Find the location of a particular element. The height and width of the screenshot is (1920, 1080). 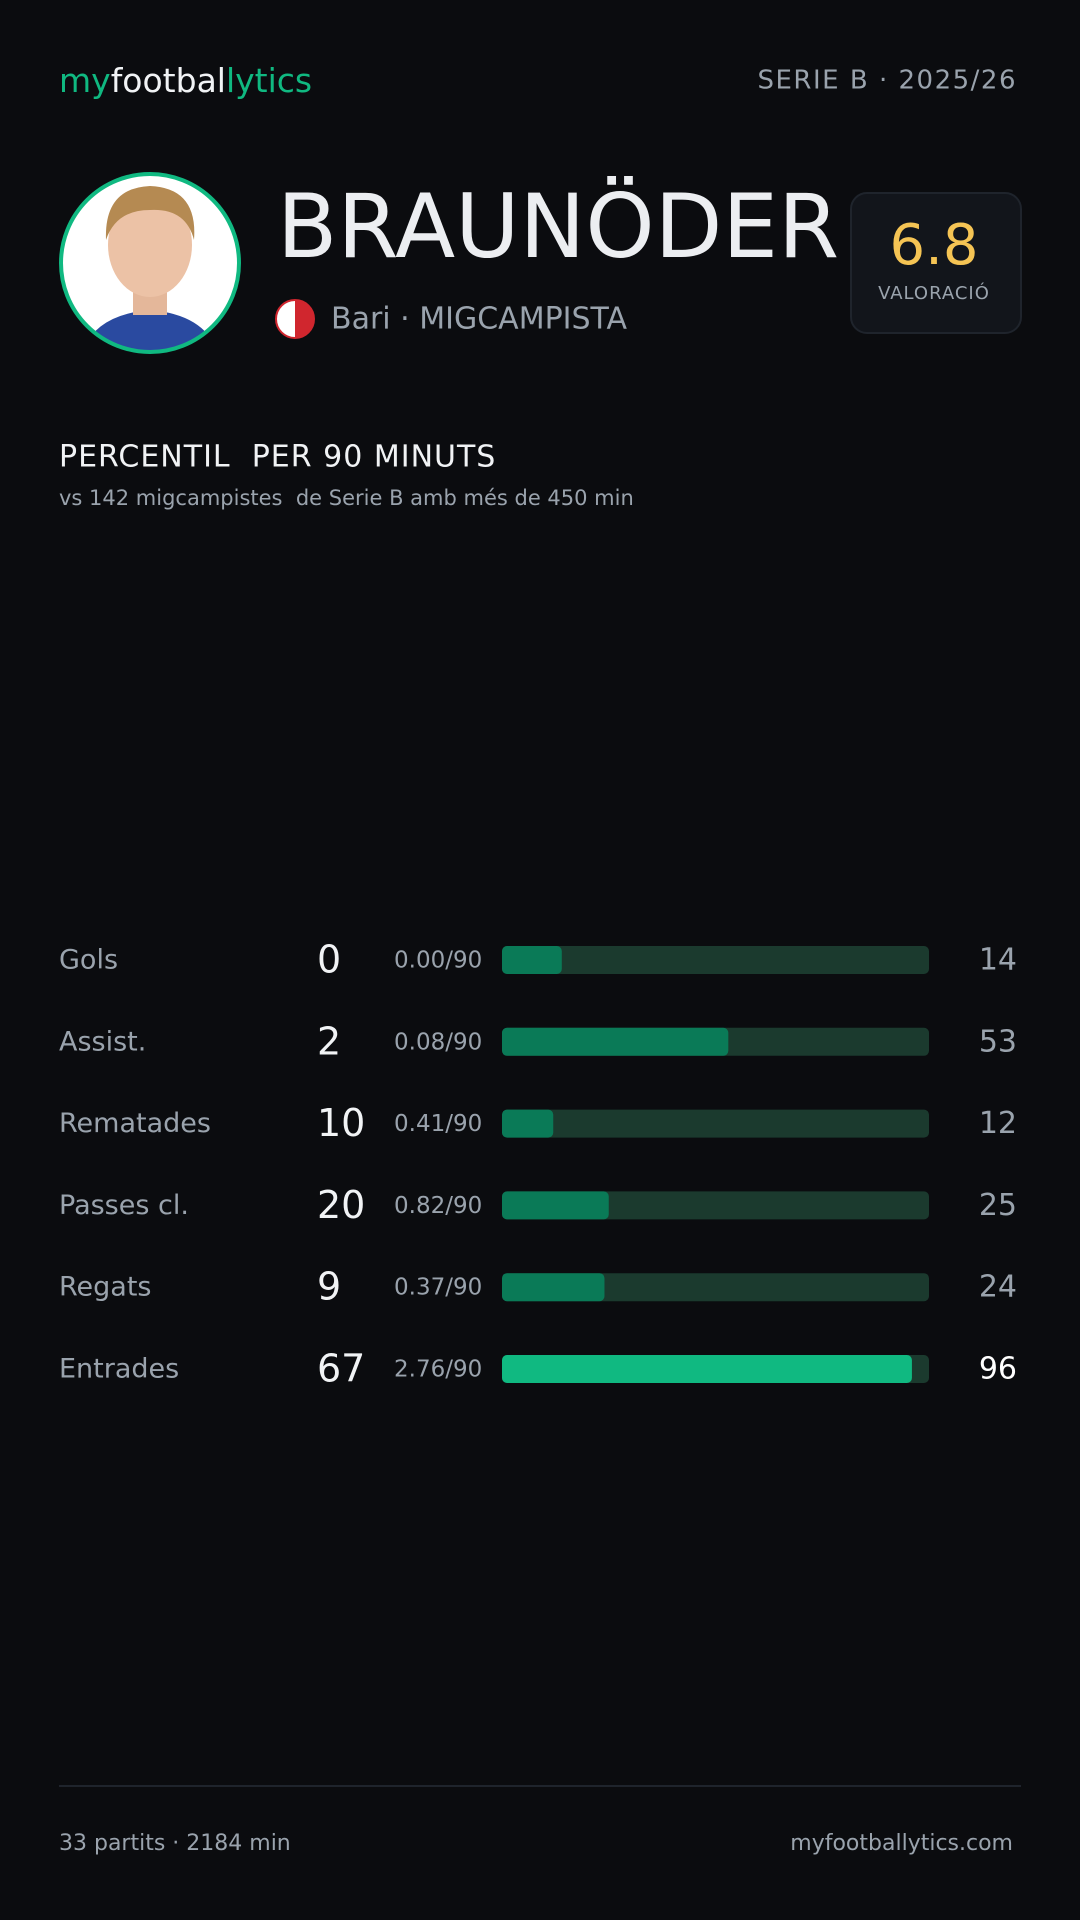

stat-total: 0 is located at coordinates (329, 960).